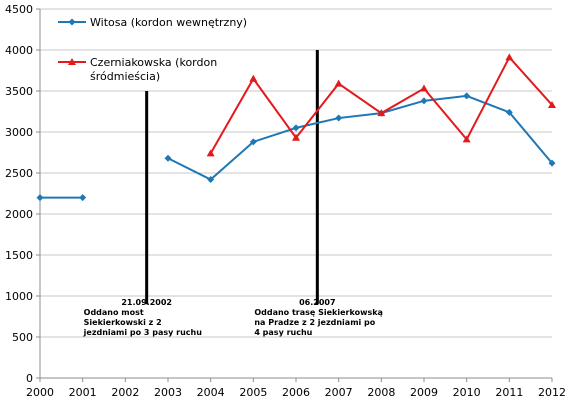  Describe the element at coordinates (40, 392) in the screenshot. I see `x-tick-label: 2000` at that location.